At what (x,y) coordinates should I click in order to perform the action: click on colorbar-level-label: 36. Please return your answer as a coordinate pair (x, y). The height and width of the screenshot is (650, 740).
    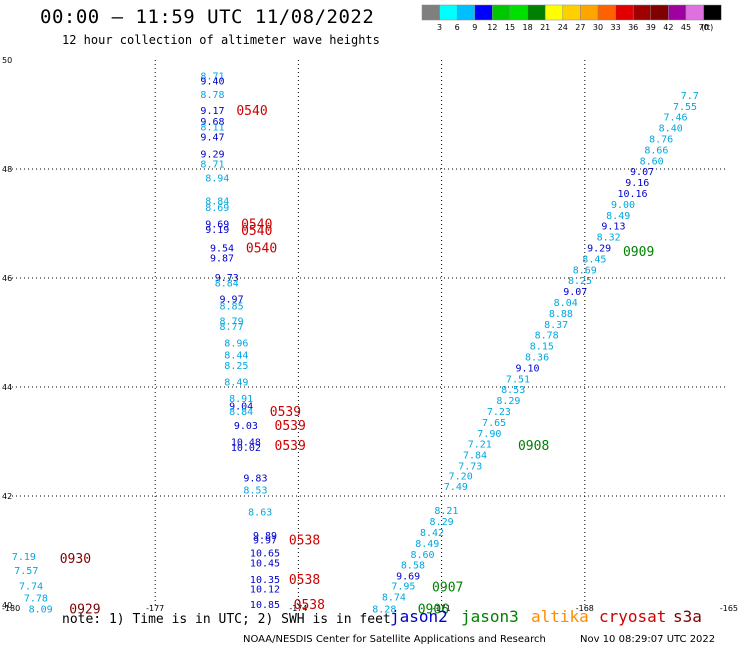
    Looking at the image, I should click on (633, 27).